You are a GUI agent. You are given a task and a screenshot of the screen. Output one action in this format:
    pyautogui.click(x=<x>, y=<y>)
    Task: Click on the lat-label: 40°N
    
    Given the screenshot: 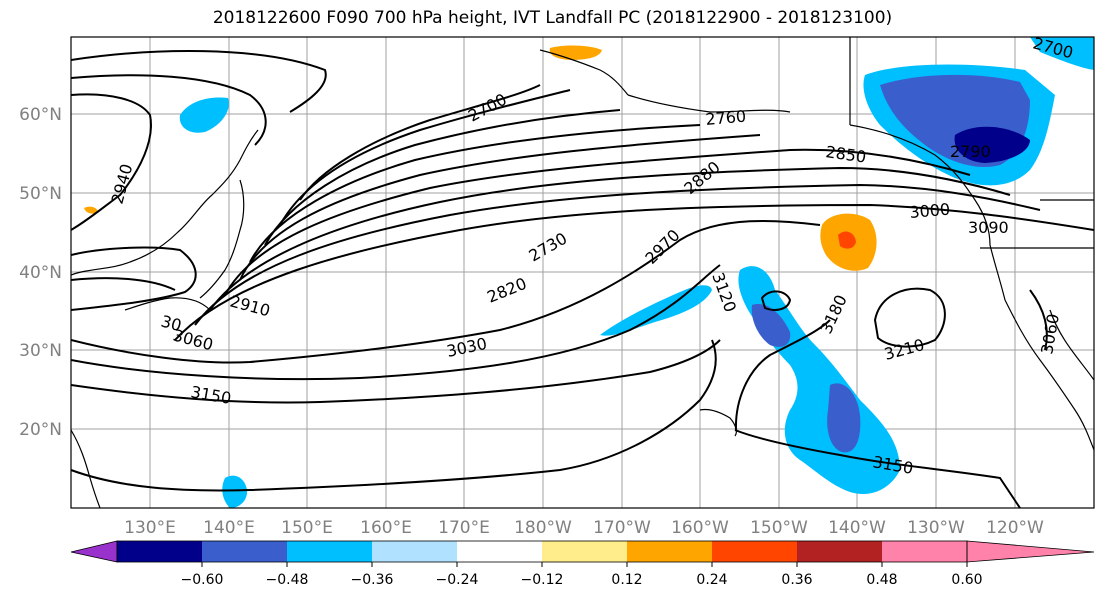 What is the action you would take?
    pyautogui.click(x=40, y=273)
    